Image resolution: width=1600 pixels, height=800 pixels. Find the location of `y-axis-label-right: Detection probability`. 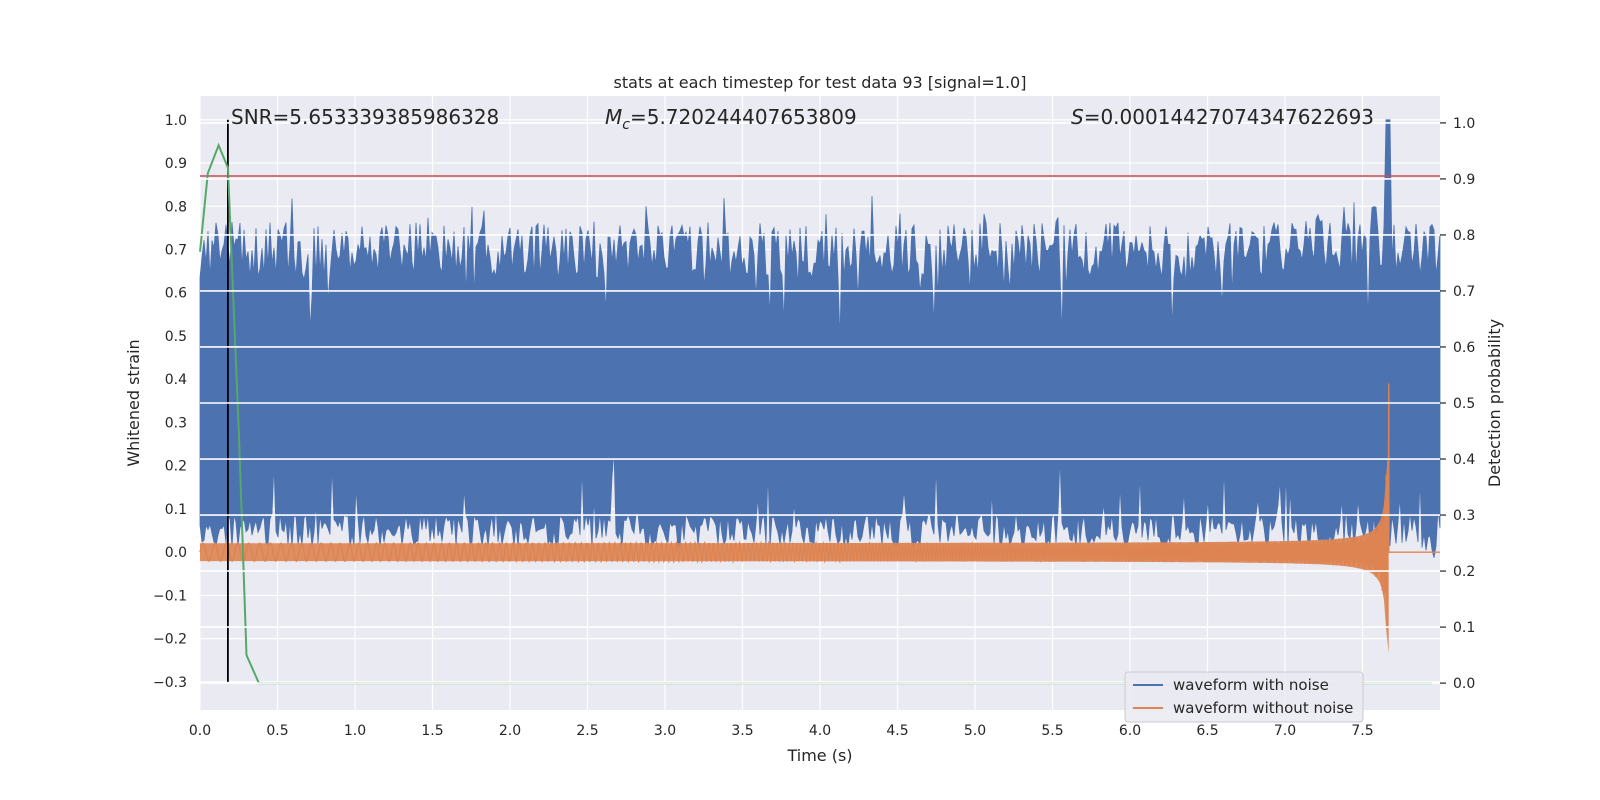

y-axis-label-right: Detection probability is located at coordinates (1494, 403).